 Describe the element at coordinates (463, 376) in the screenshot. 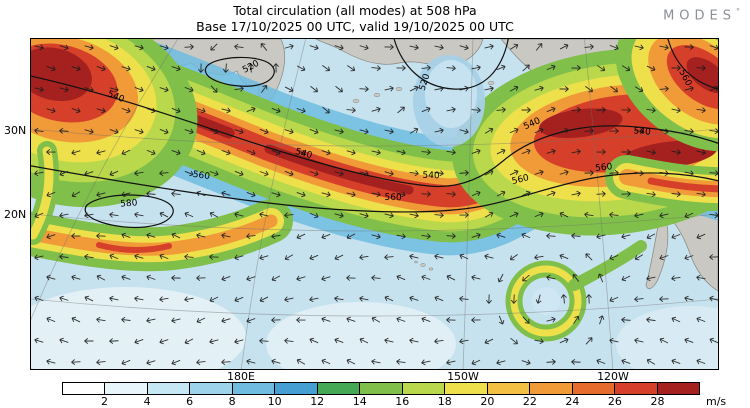

I see `lon-tick-label: 150W` at that location.